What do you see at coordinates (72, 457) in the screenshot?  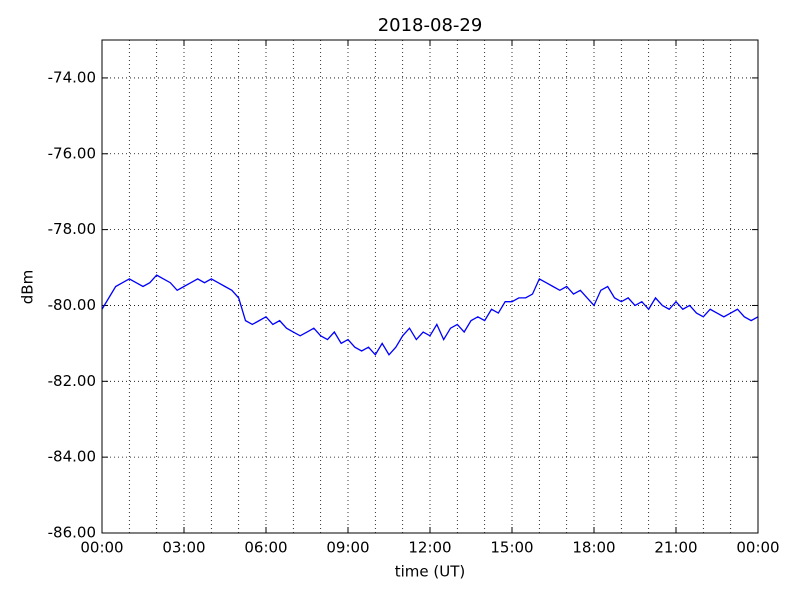 I see `y-tick-label: -84.00` at bounding box center [72, 457].